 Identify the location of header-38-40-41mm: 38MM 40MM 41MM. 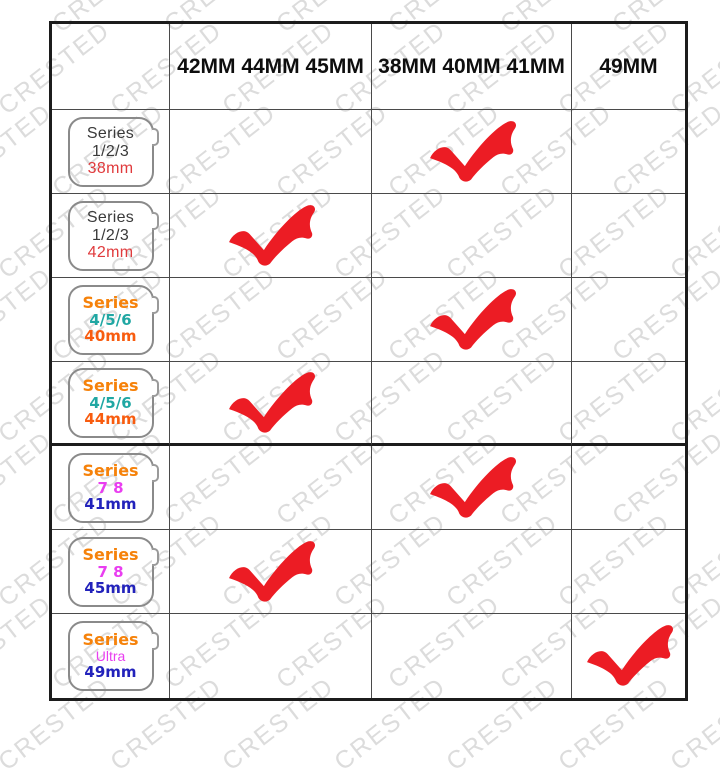
(472, 67).